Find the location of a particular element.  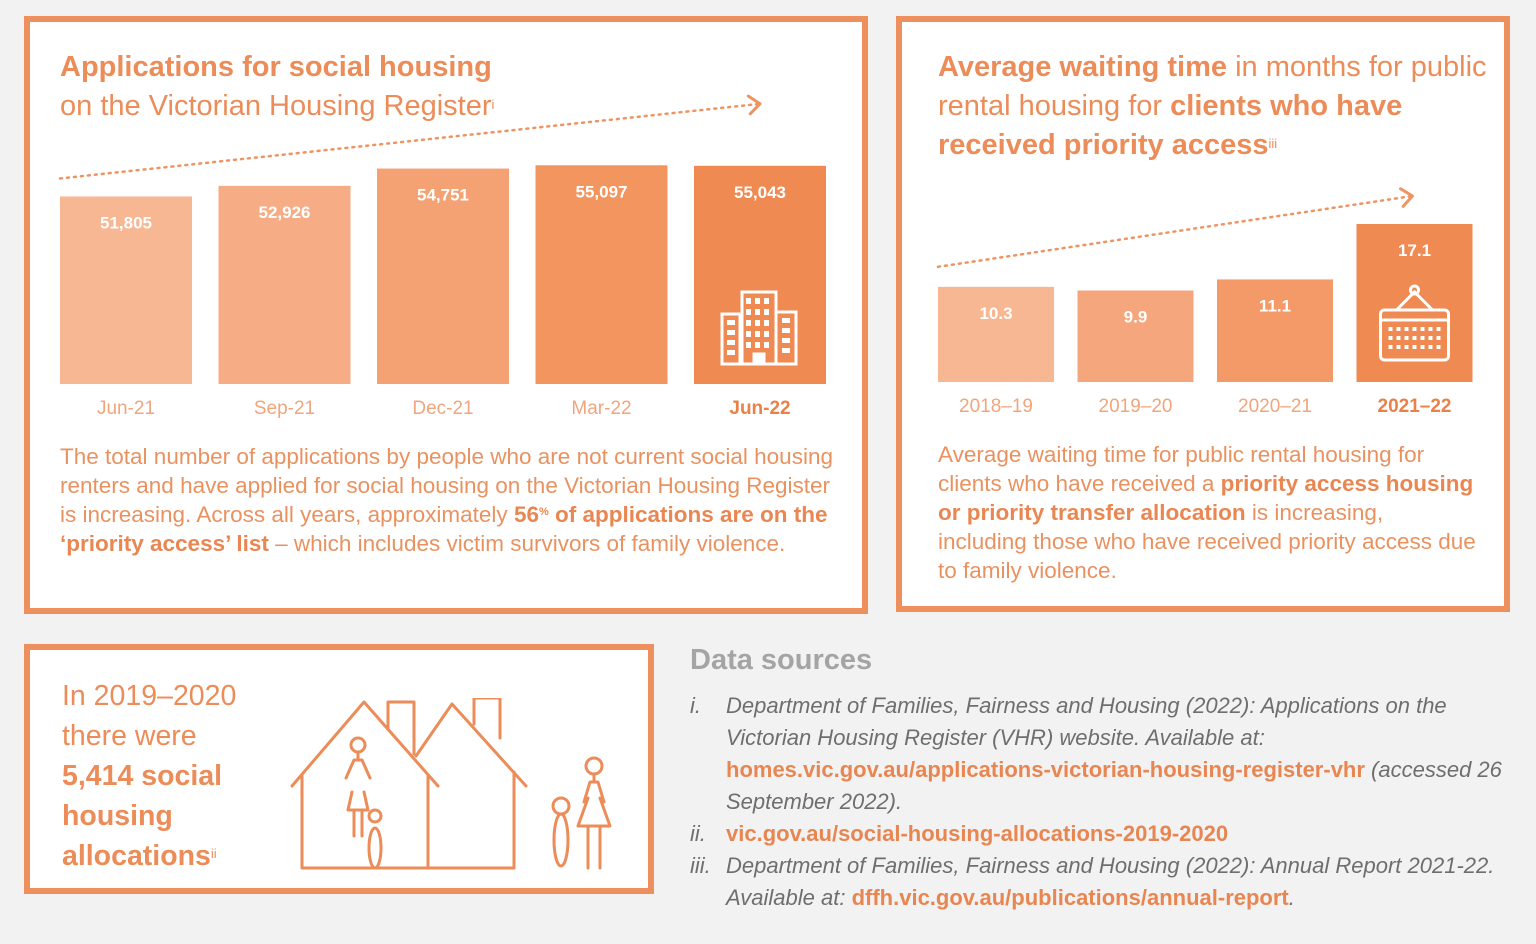

category-label: 2021–22 is located at coordinates (1415, 406).